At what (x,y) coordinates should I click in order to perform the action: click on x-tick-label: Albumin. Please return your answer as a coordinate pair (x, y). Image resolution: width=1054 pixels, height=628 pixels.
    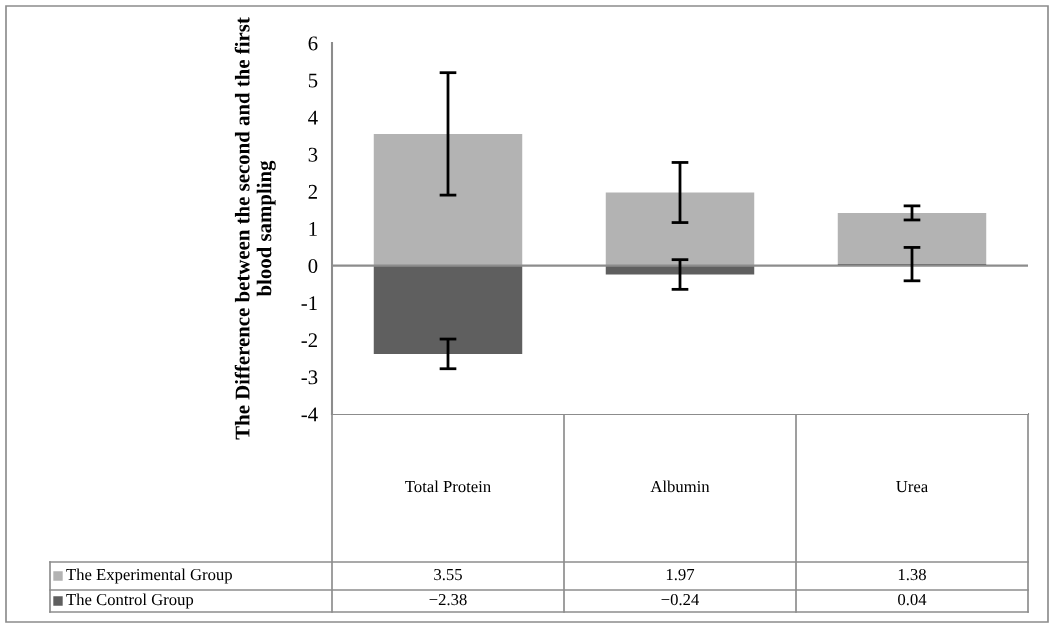
    Looking at the image, I should click on (680, 486).